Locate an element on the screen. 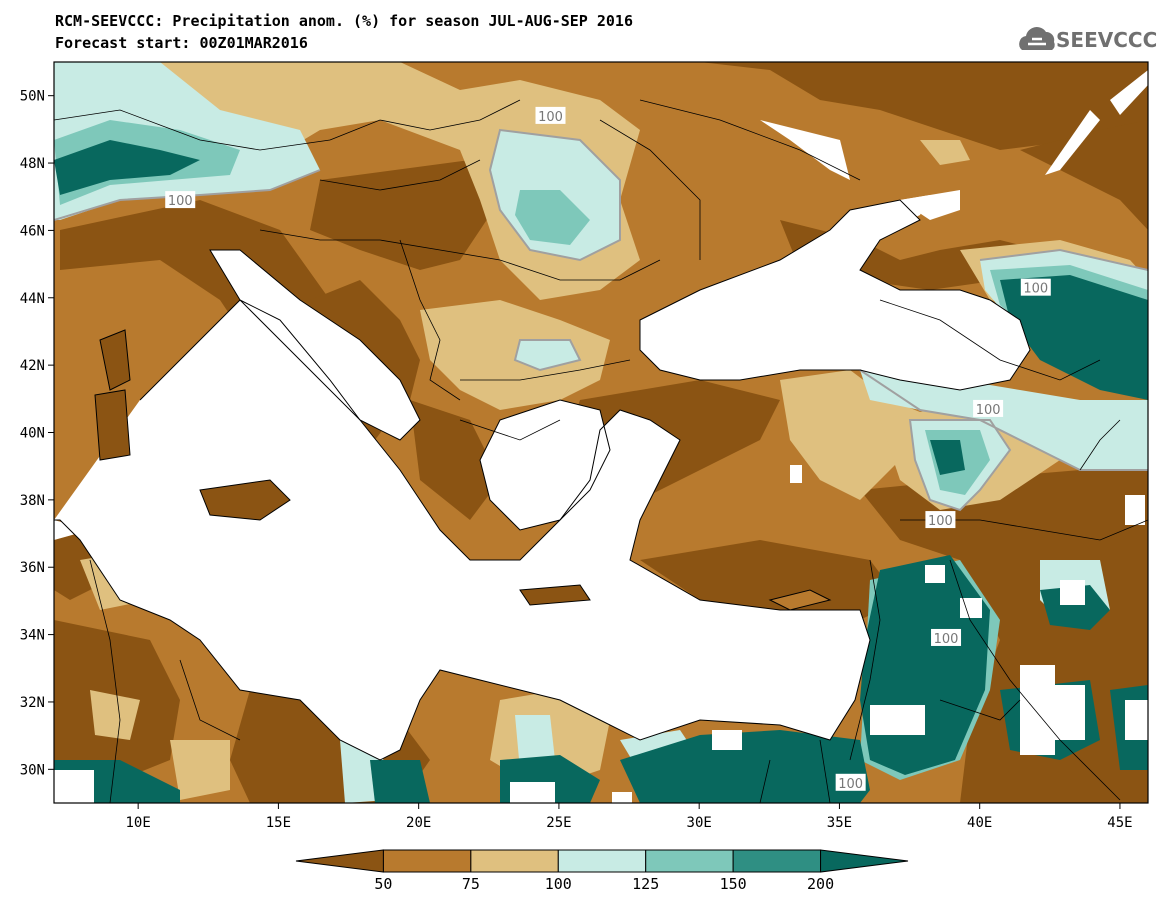 The image size is (1165, 907). x-tick-label: 45E is located at coordinates (1119, 823).